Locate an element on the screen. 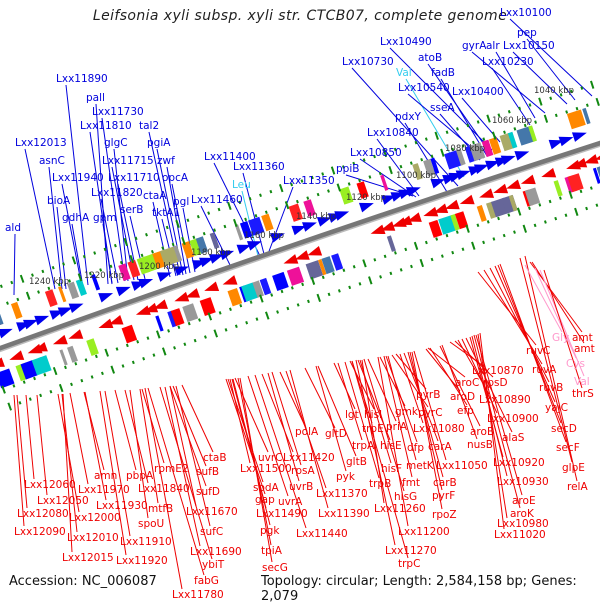 This screenshot has height=604, width=600. reverse-gene-label: Lxx11270 is located at coordinates (411, 551).